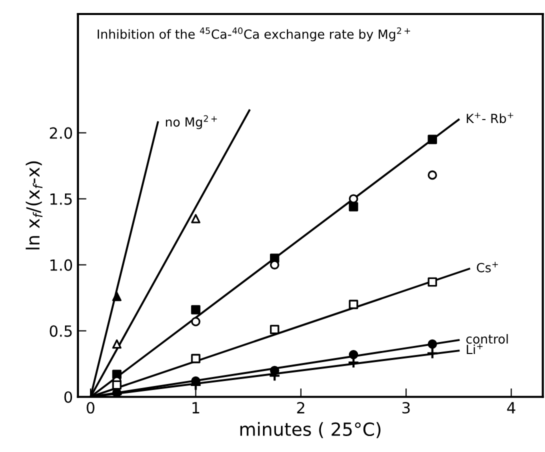 The height and width of the screenshot is (452, 545). What do you see at coordinates (254, 34) in the screenshot?
I see `text: Inhibition of the $^{45}$Ca-$^{40}$Ca exchange rate by Mg$^{2+}$` at bounding box center [254, 34].